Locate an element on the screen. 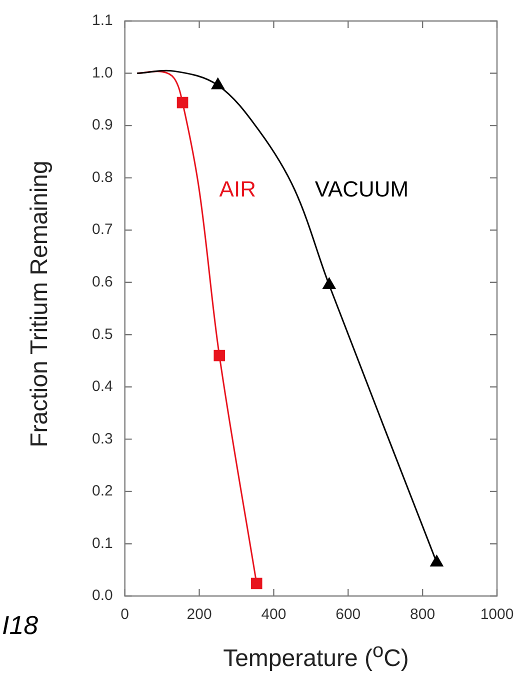 This screenshot has height=686, width=527. y-tick-label: 0.1 is located at coordinates (102, 543).